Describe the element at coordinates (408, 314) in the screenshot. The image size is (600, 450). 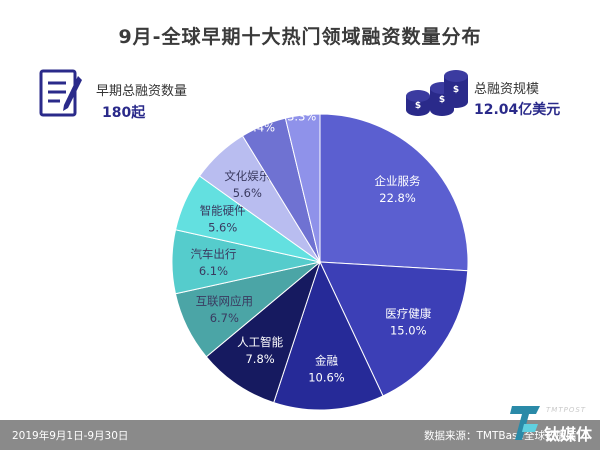
I see `slice-label: 医疗健康` at that location.